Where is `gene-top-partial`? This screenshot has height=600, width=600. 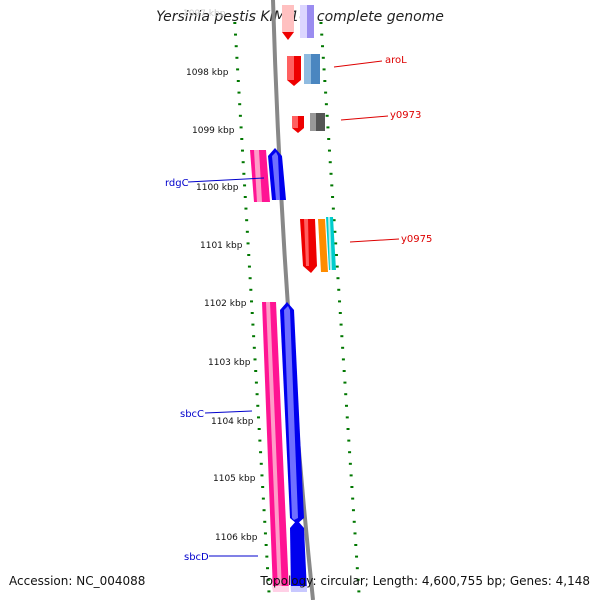 gene-top-partial is located at coordinates (298, 22).